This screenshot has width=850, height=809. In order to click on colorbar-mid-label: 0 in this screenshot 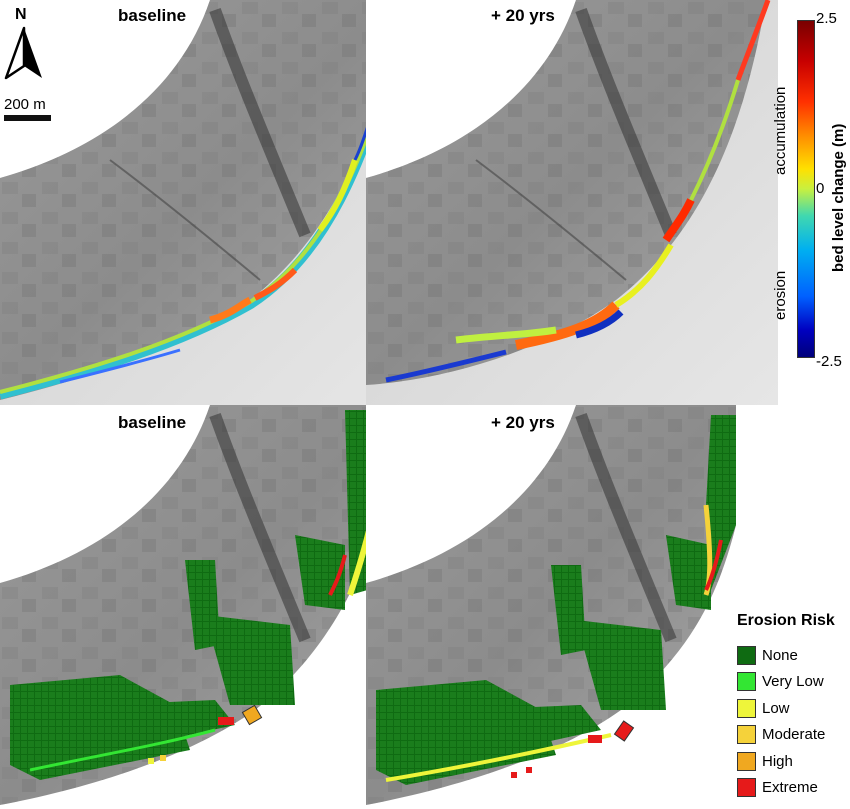, I will do `click(820, 188)`.